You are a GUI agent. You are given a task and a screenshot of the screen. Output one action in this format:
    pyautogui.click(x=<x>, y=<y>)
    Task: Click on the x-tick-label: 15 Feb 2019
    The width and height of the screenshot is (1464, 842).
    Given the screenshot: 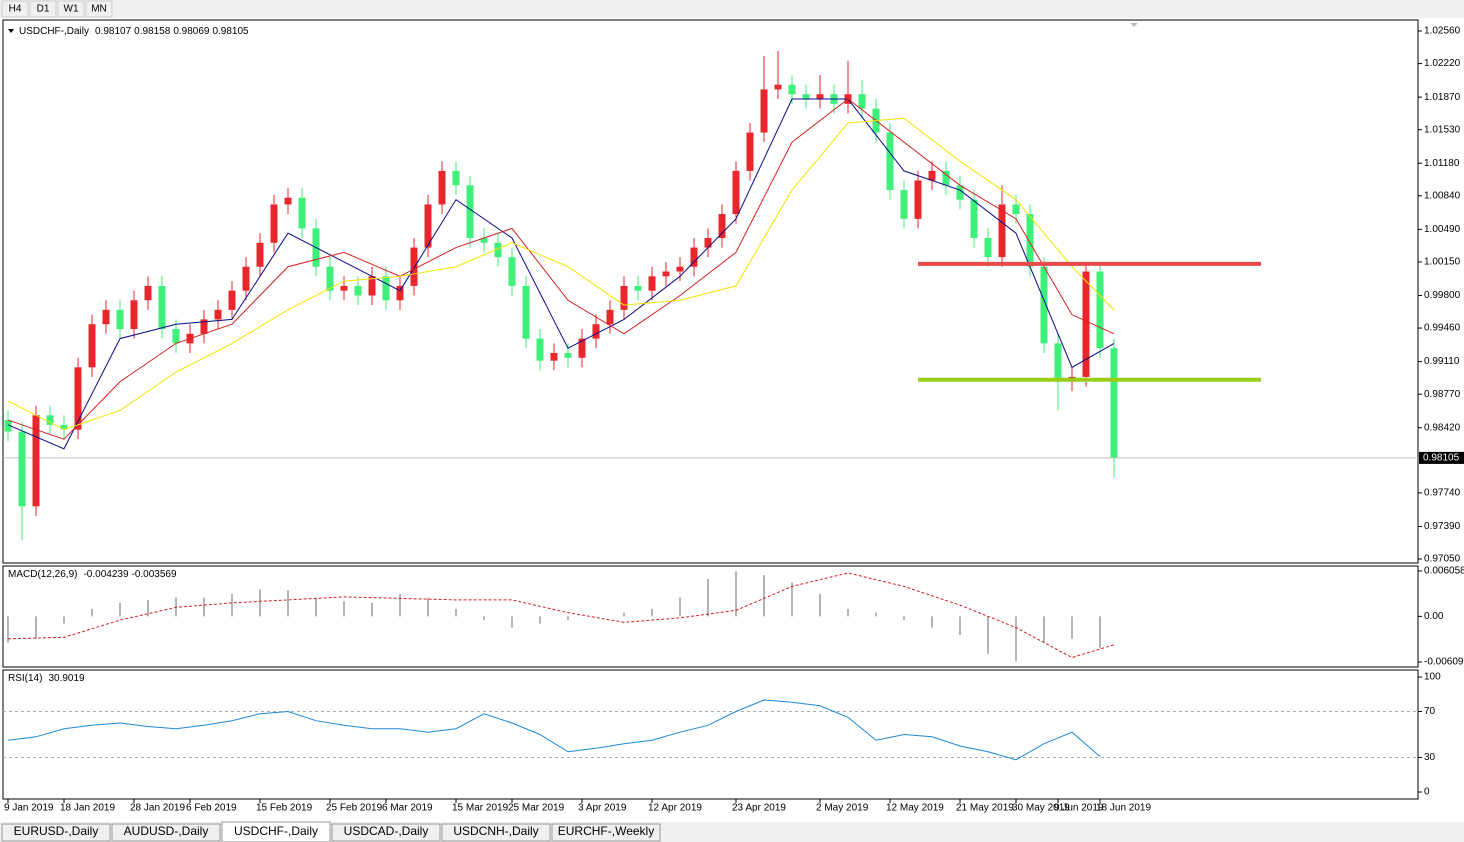 What is the action you would take?
    pyautogui.click(x=284, y=808)
    